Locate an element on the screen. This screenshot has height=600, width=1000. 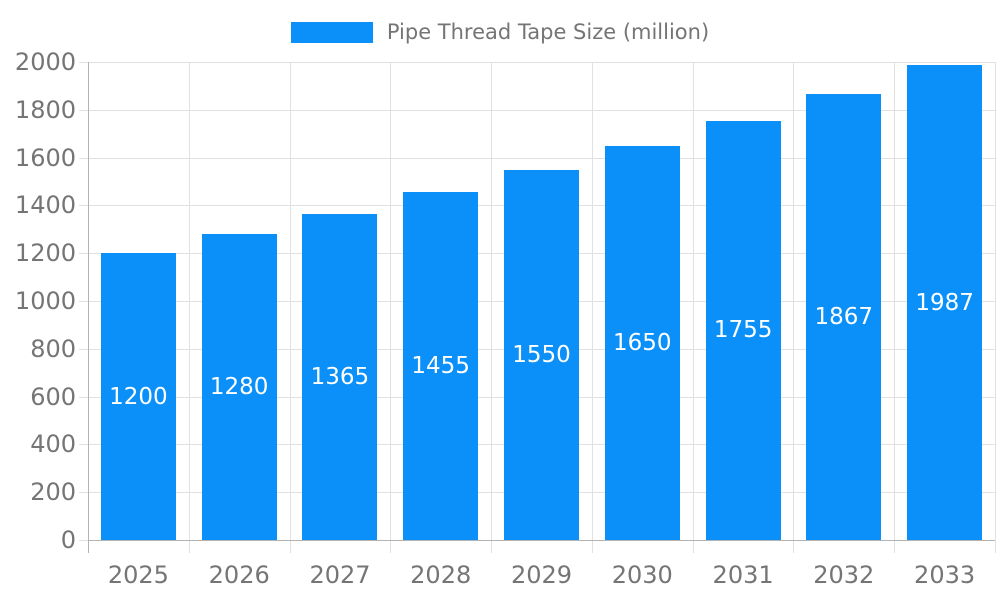
x-axis-tick-label: 2026 is located at coordinates (239, 575).